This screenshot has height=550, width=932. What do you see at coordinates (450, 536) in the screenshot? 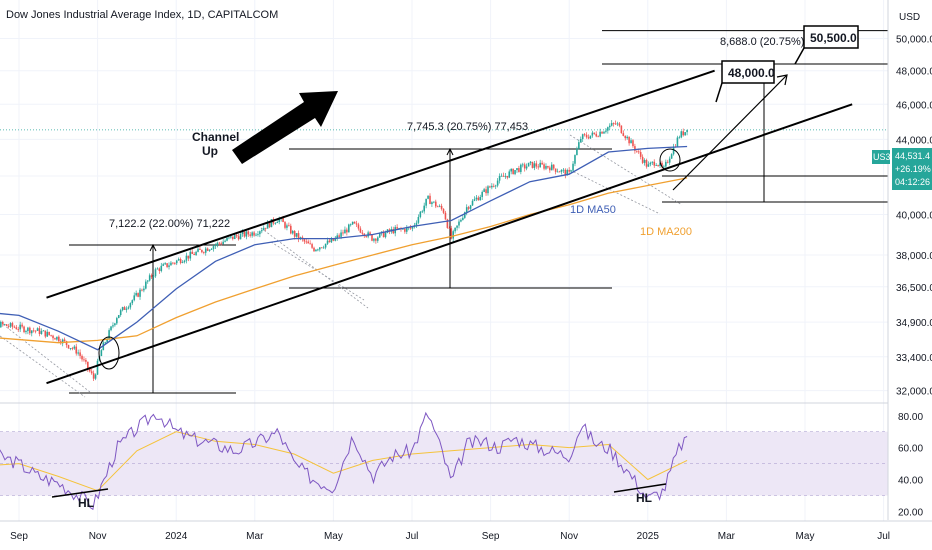
I see `time-axis: Sep Nov 2024 Mar May Jul Sep Nov 2025 Mar May Jul` at bounding box center [450, 536].